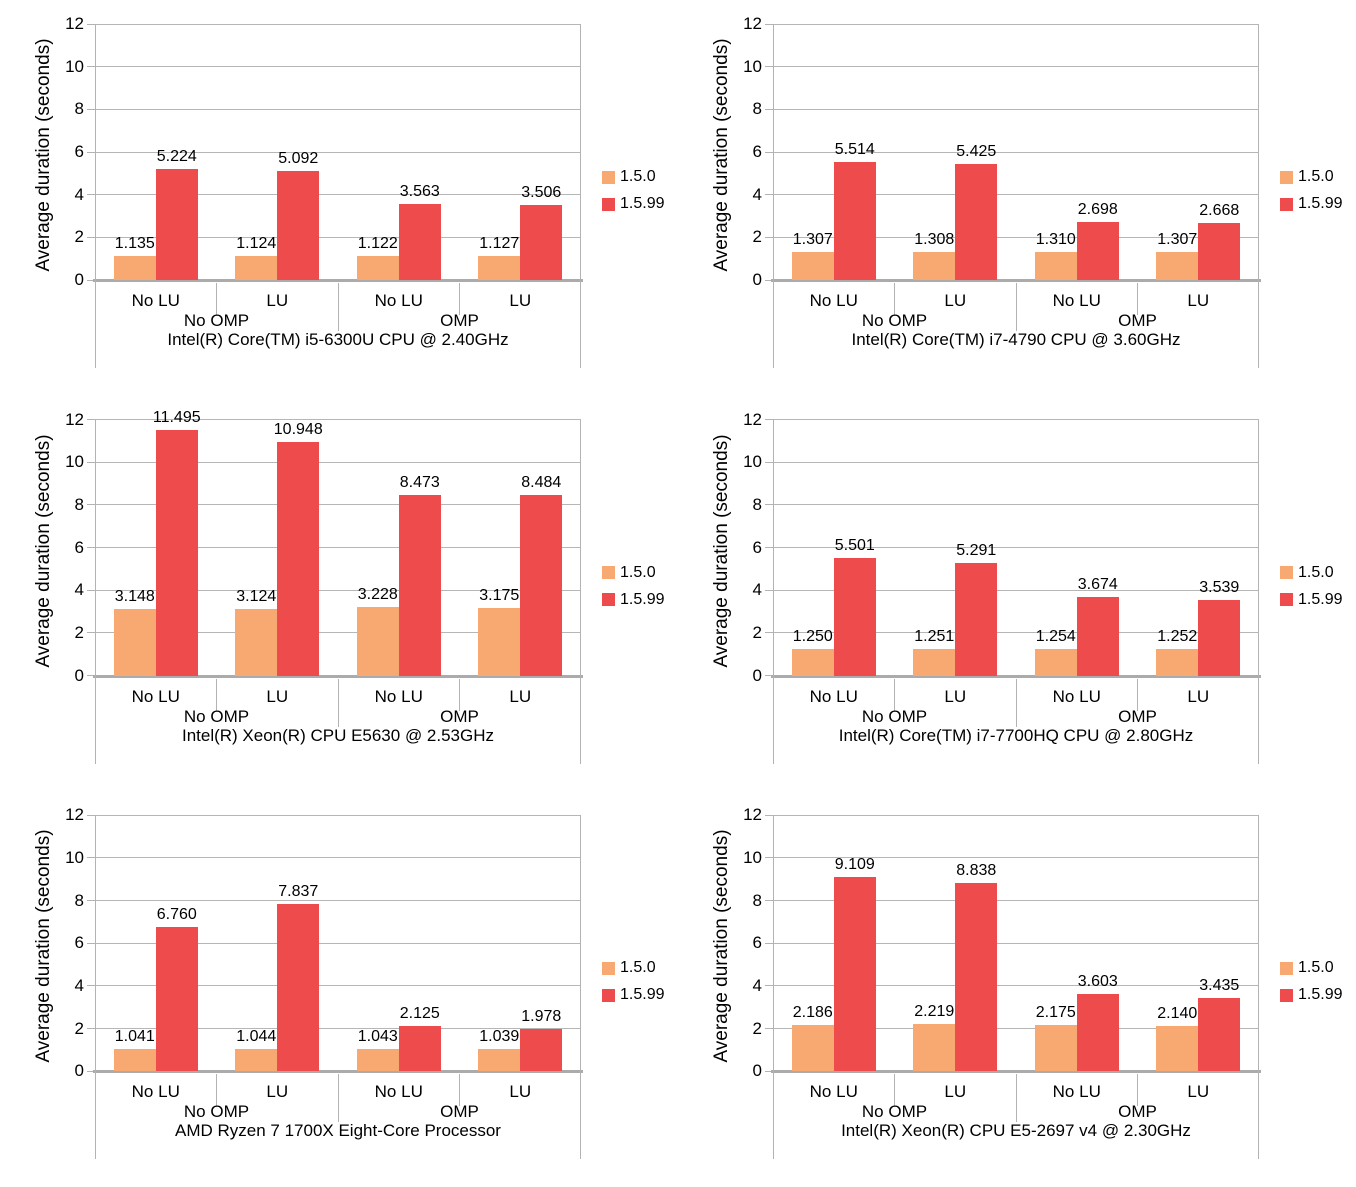  I want to click on frame-border-left, so click(773, 987).